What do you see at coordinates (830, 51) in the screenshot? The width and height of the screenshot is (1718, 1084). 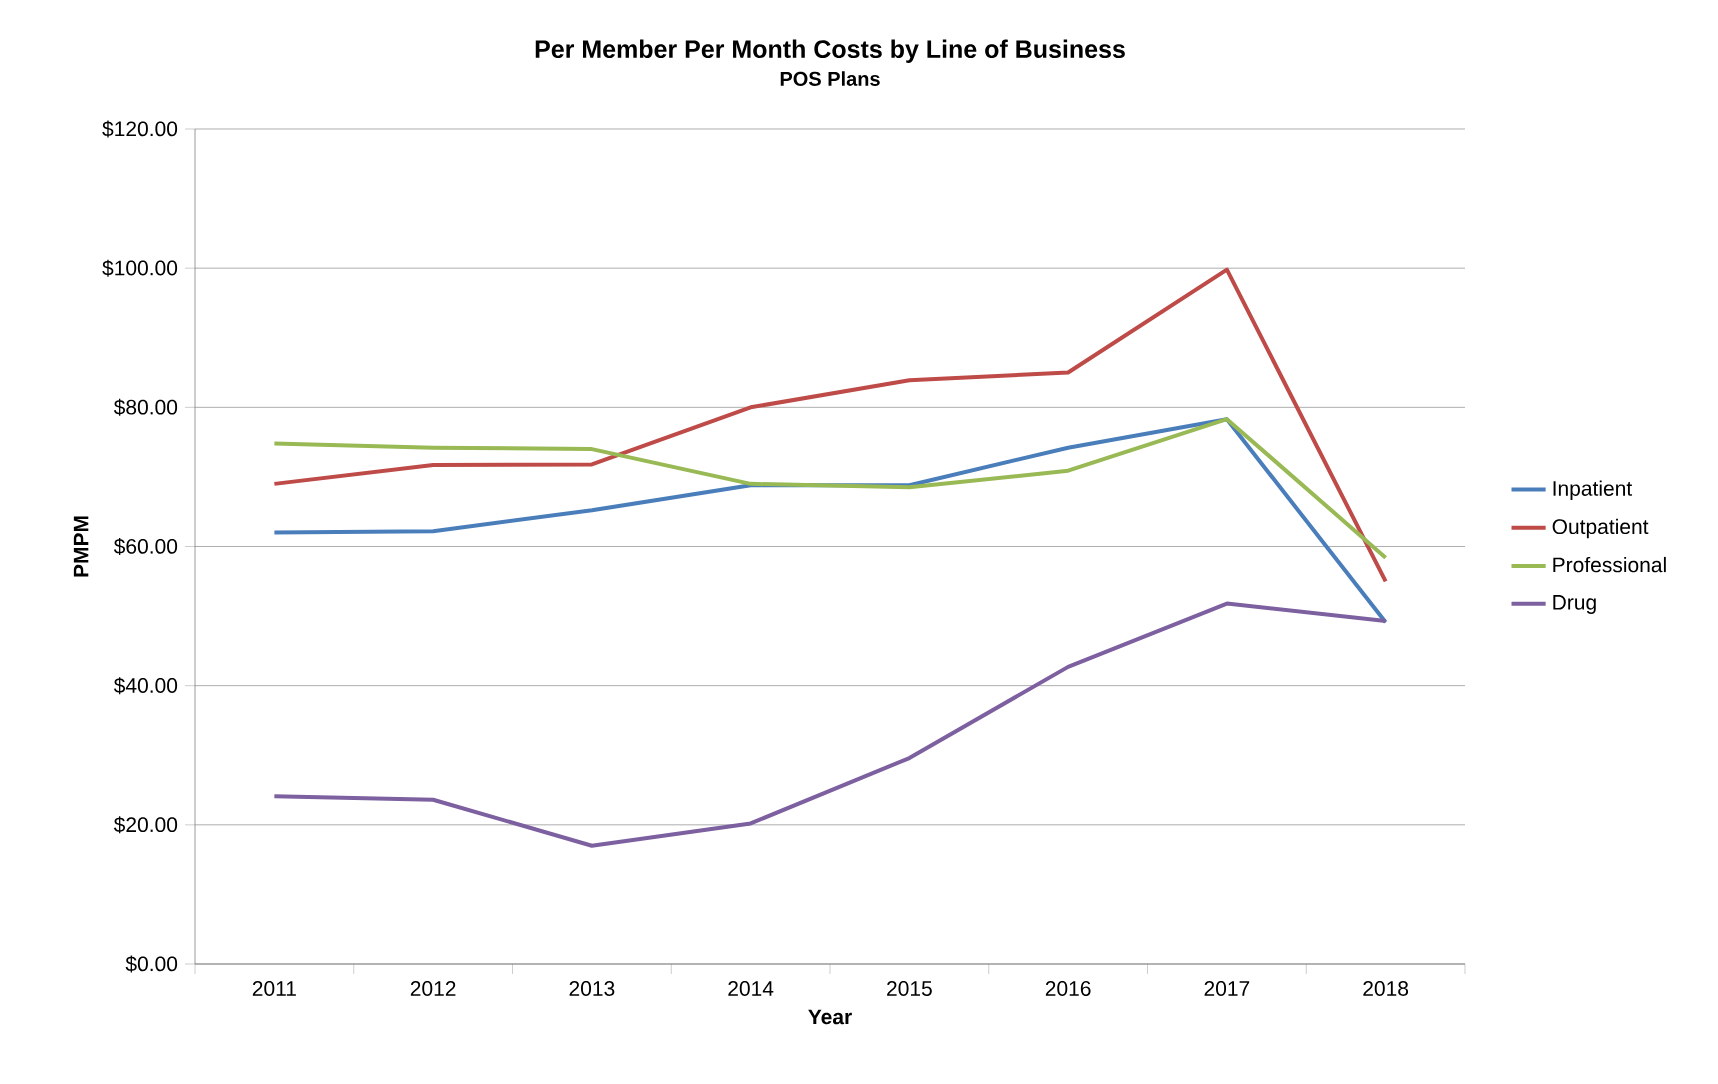 I see `chart-title: Per Member Per Month Costs by Line of Business` at bounding box center [830, 51].